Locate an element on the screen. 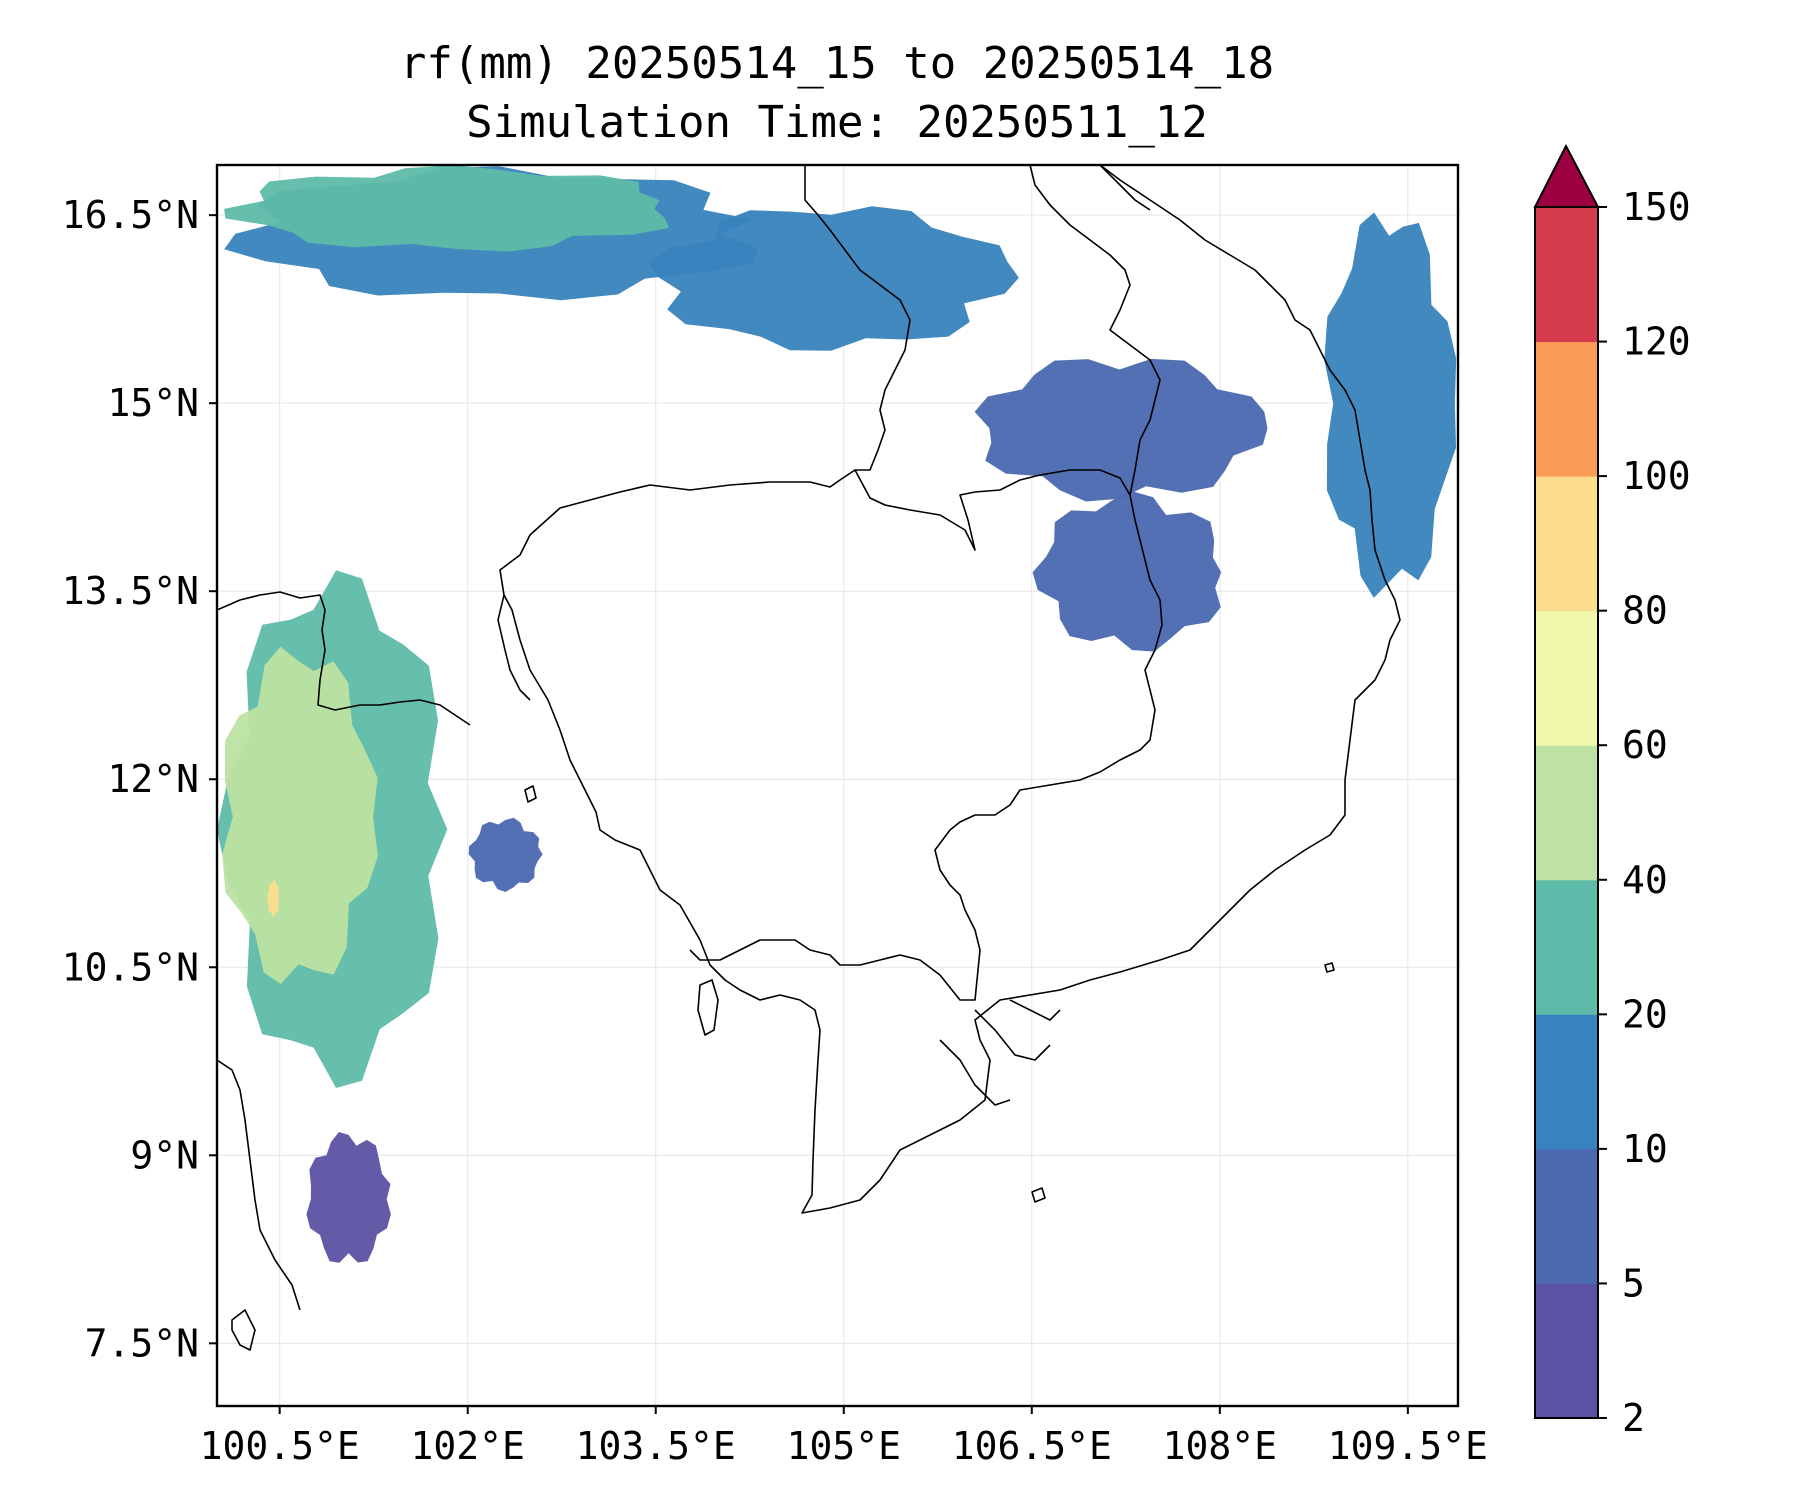  border-mekong is located at coordinates (857, 318).